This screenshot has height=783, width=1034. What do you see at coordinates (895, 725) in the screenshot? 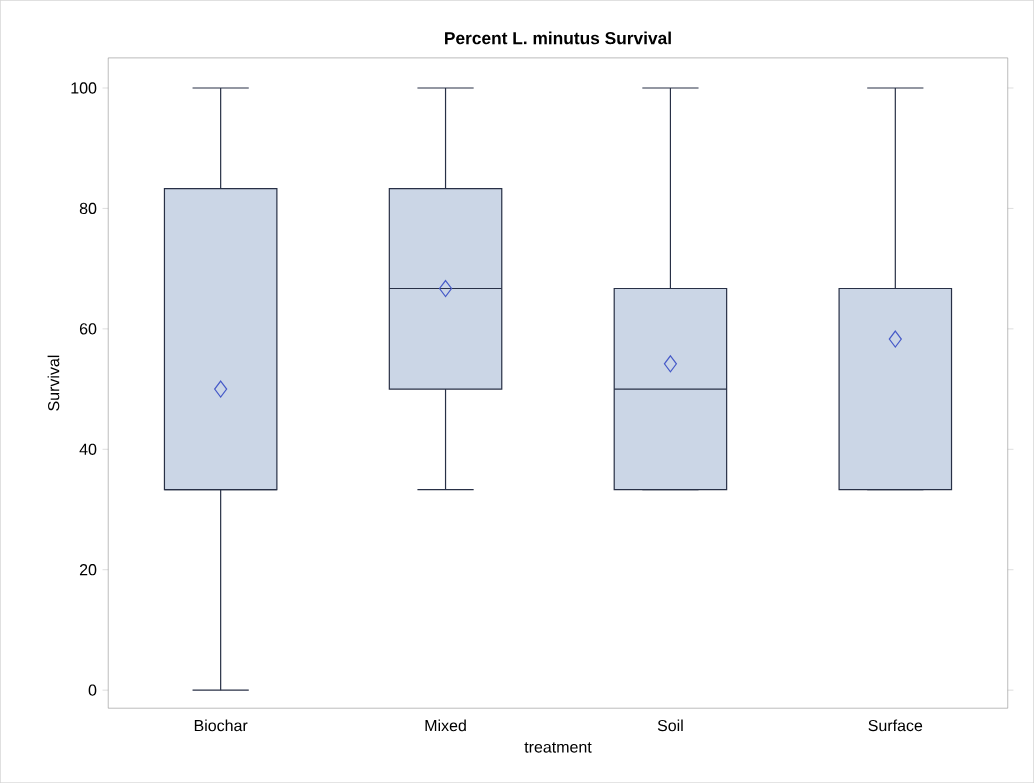
I see `x-tick-label: Surface` at bounding box center [895, 725].